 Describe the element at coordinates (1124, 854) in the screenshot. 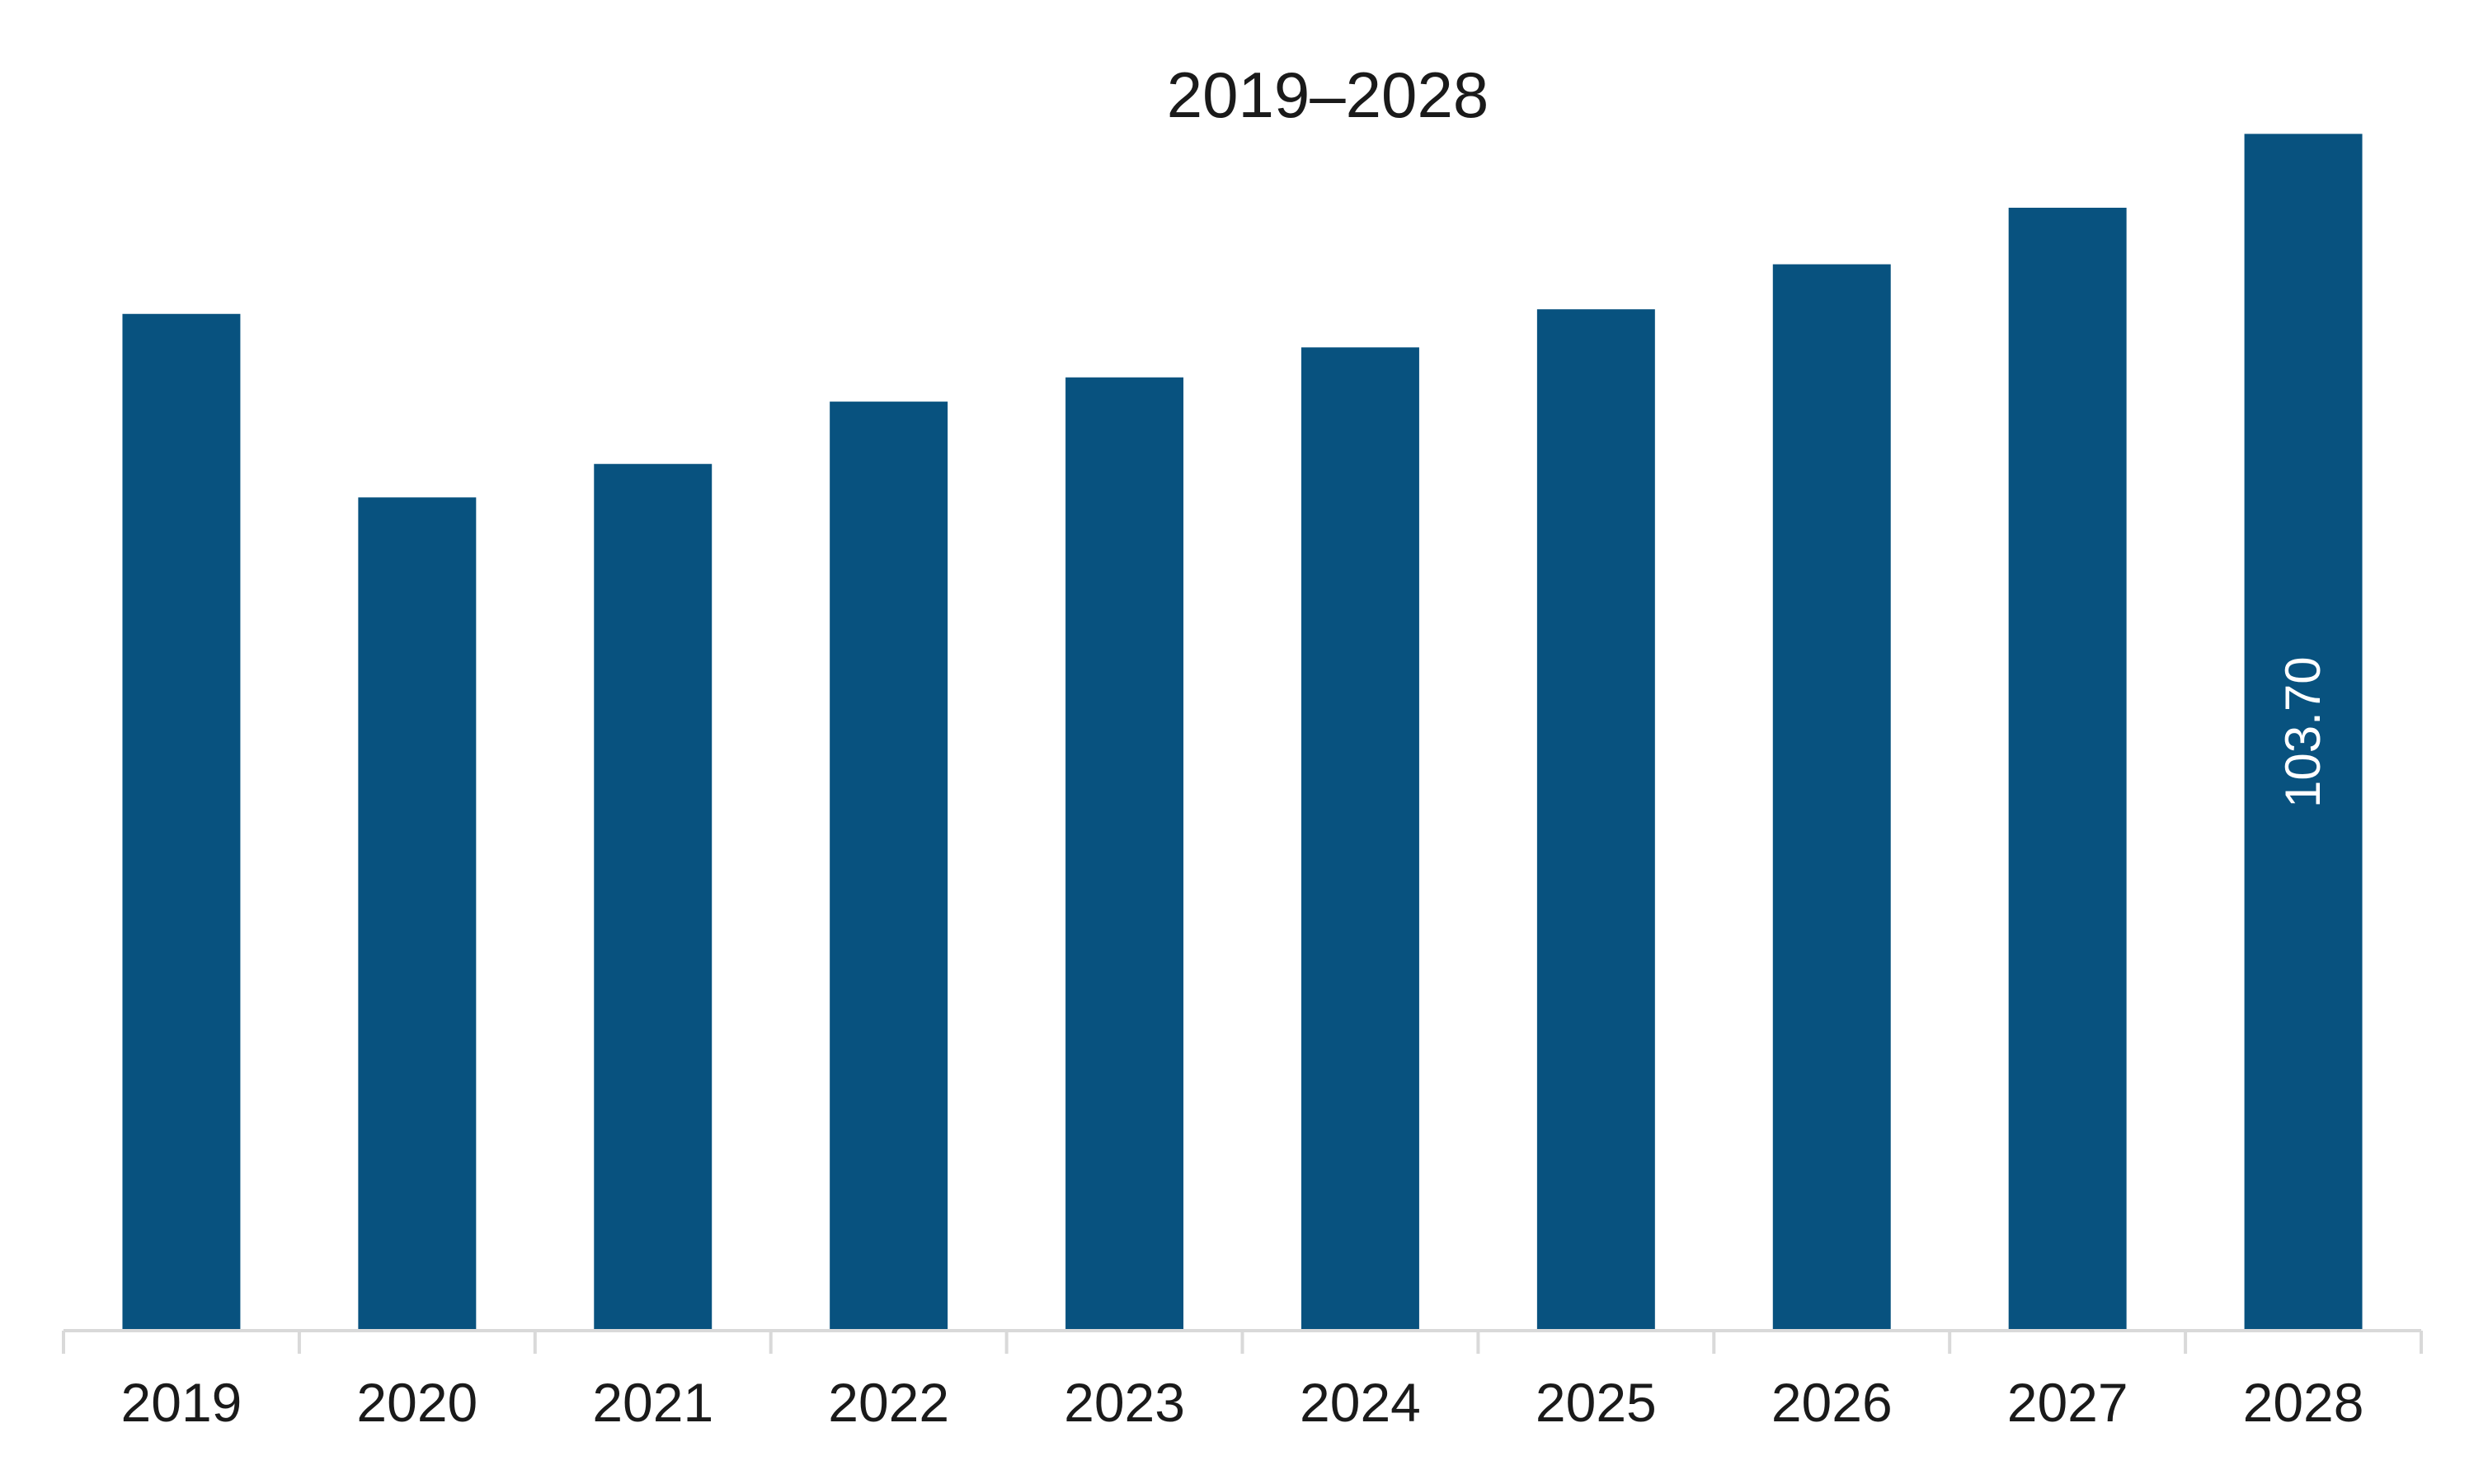

I see `bar-2023` at that location.